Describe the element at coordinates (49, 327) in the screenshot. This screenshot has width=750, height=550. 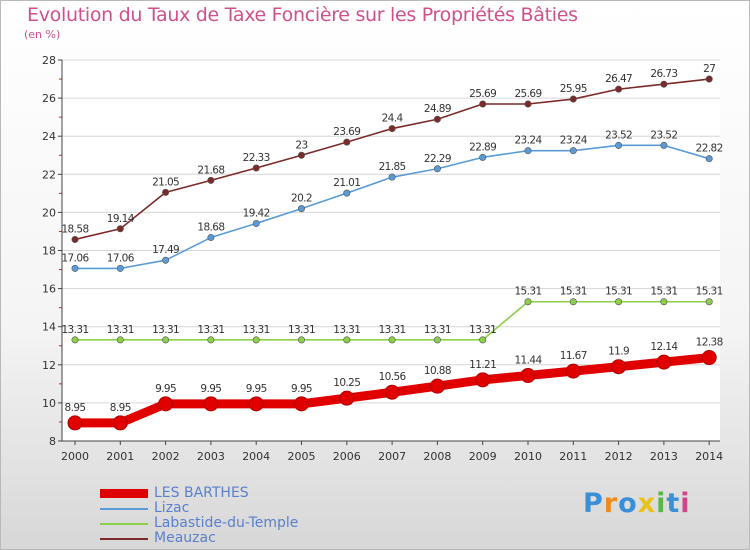
I see `y-tick-label: 14` at that location.